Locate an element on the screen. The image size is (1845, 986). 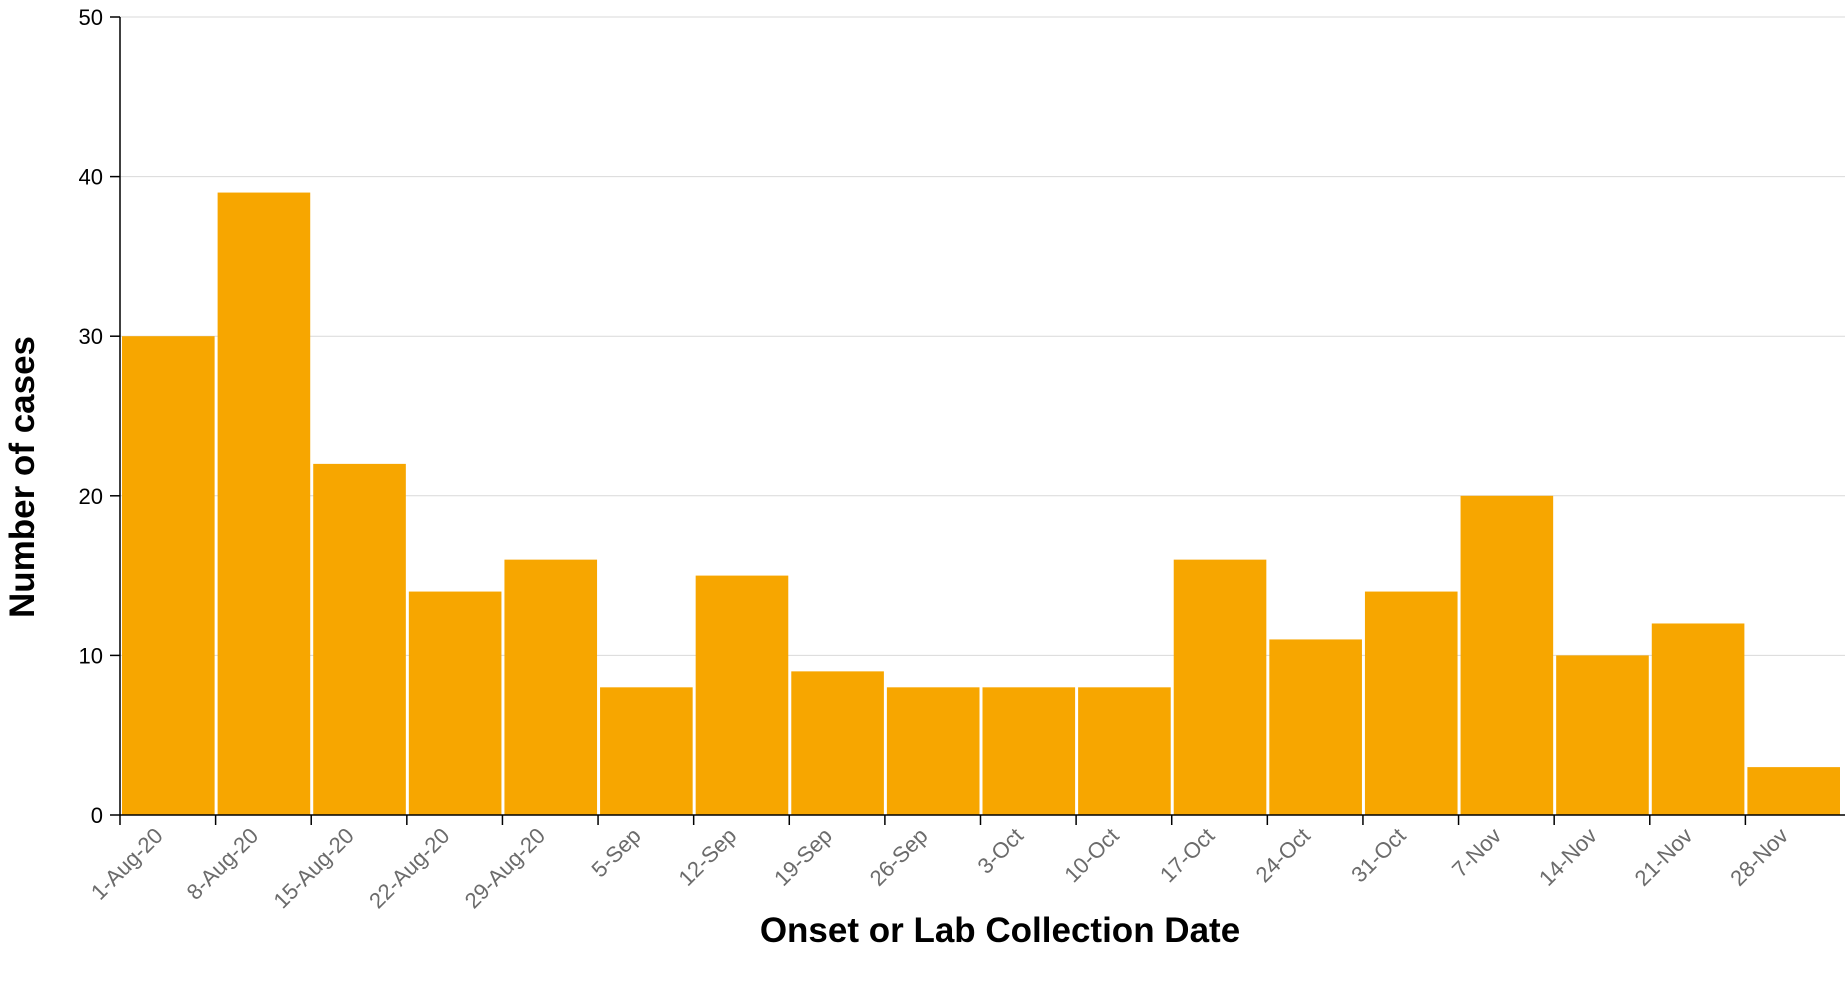
bar-12-Sep is located at coordinates (742, 695).